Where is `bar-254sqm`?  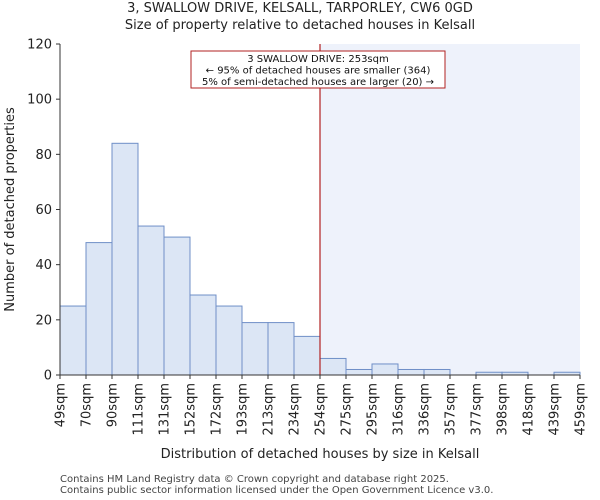 bar-254sqm is located at coordinates (333, 366).